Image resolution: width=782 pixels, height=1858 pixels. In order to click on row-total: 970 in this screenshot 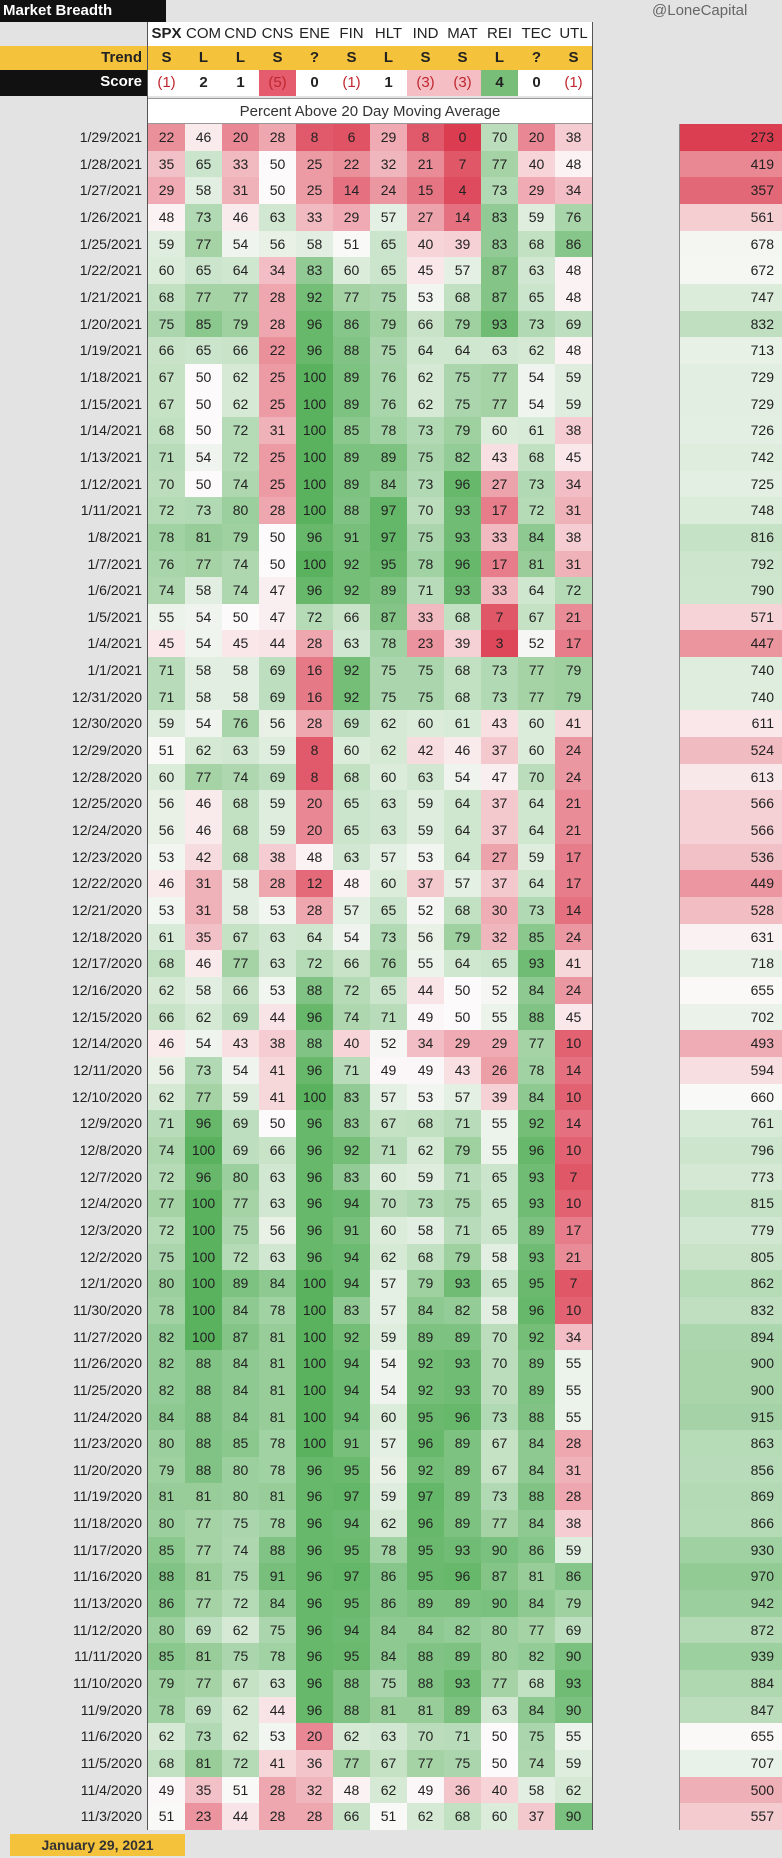, I will do `click(731, 1577)`.